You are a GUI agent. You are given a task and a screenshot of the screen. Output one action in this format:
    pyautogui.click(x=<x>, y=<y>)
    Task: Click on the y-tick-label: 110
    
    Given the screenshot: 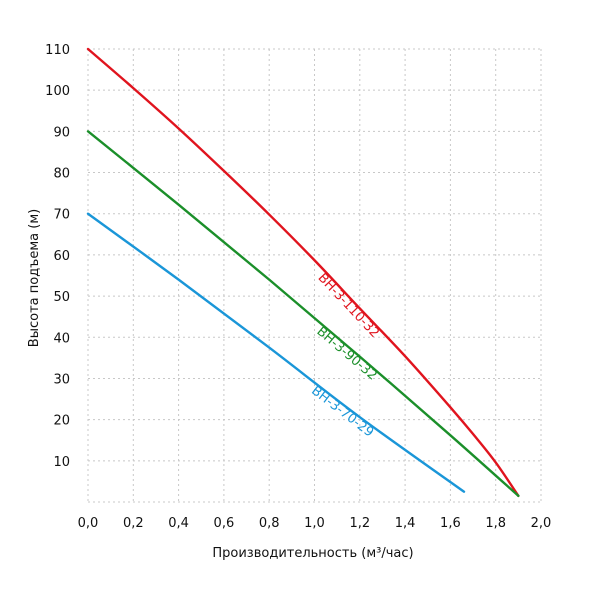 What is the action you would take?
    pyautogui.click(x=57, y=50)
    